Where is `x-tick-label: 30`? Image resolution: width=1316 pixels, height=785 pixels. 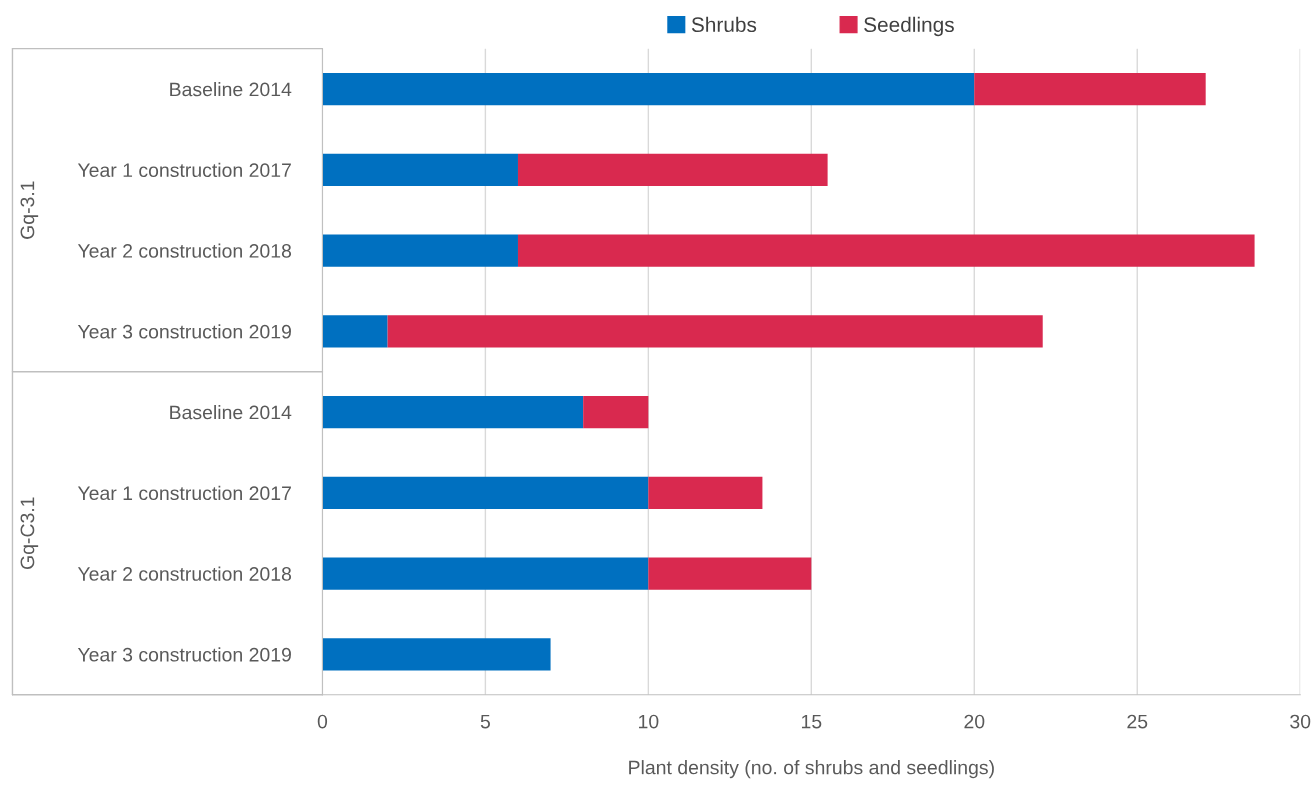
x-tick-label: 30 is located at coordinates (1300, 721).